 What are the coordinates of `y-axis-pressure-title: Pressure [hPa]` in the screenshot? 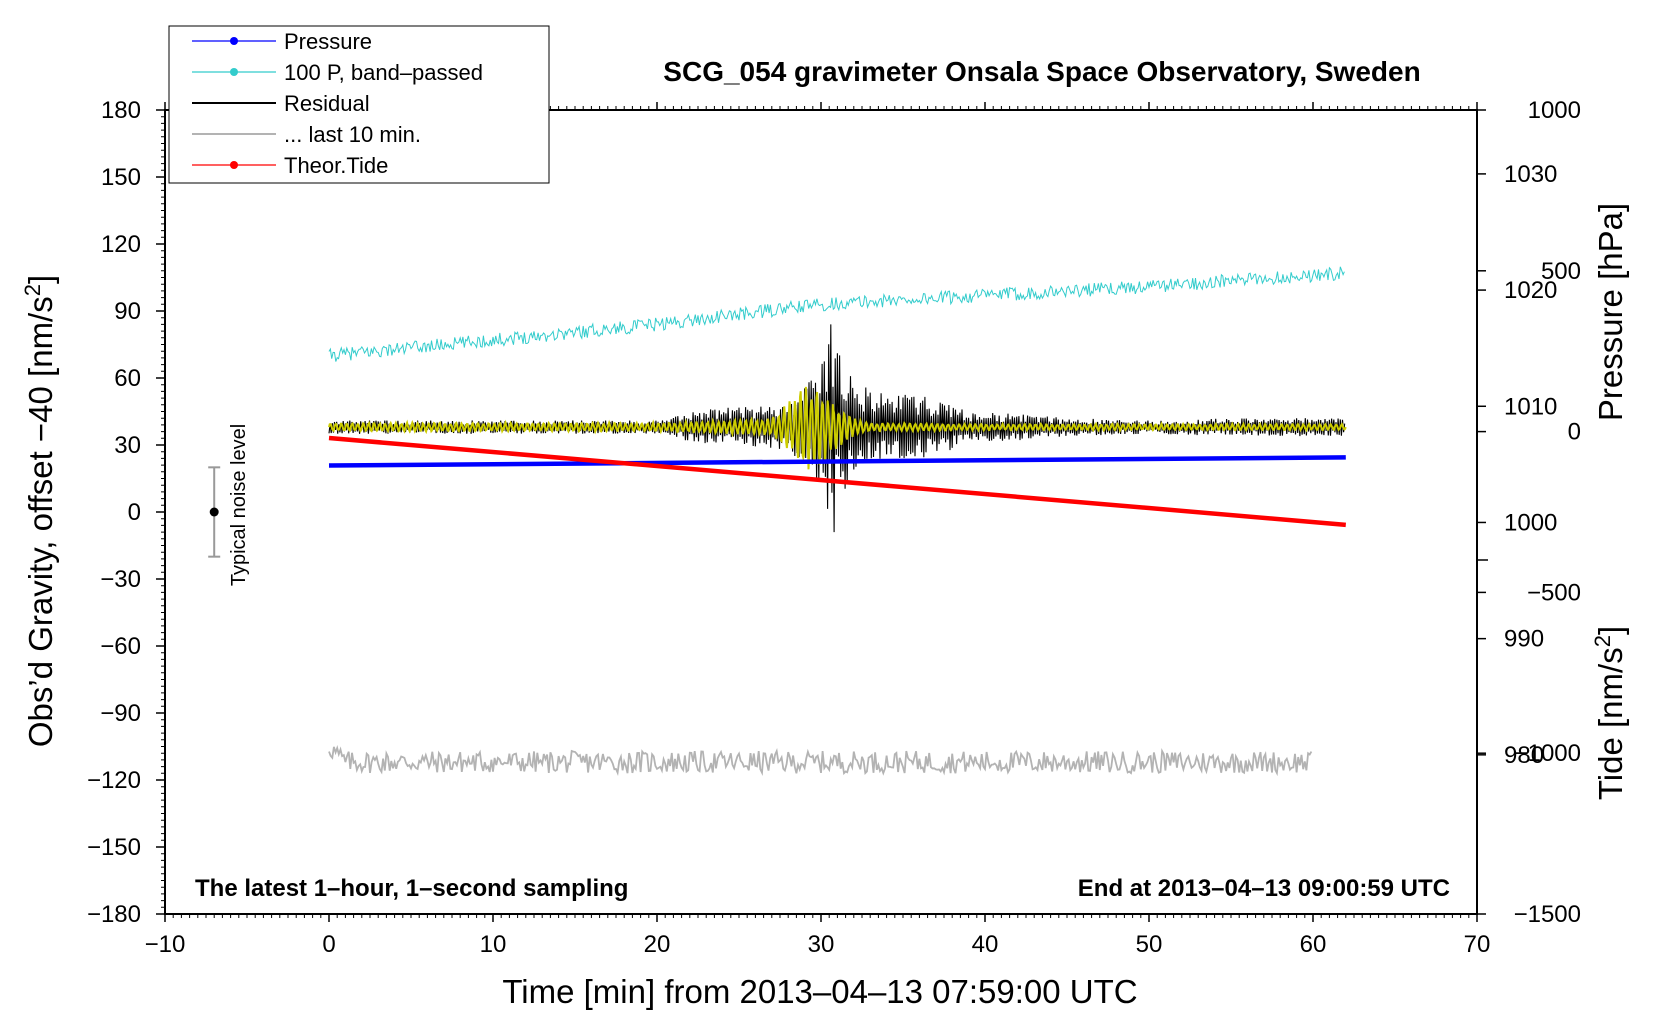 It's located at (1610, 312).